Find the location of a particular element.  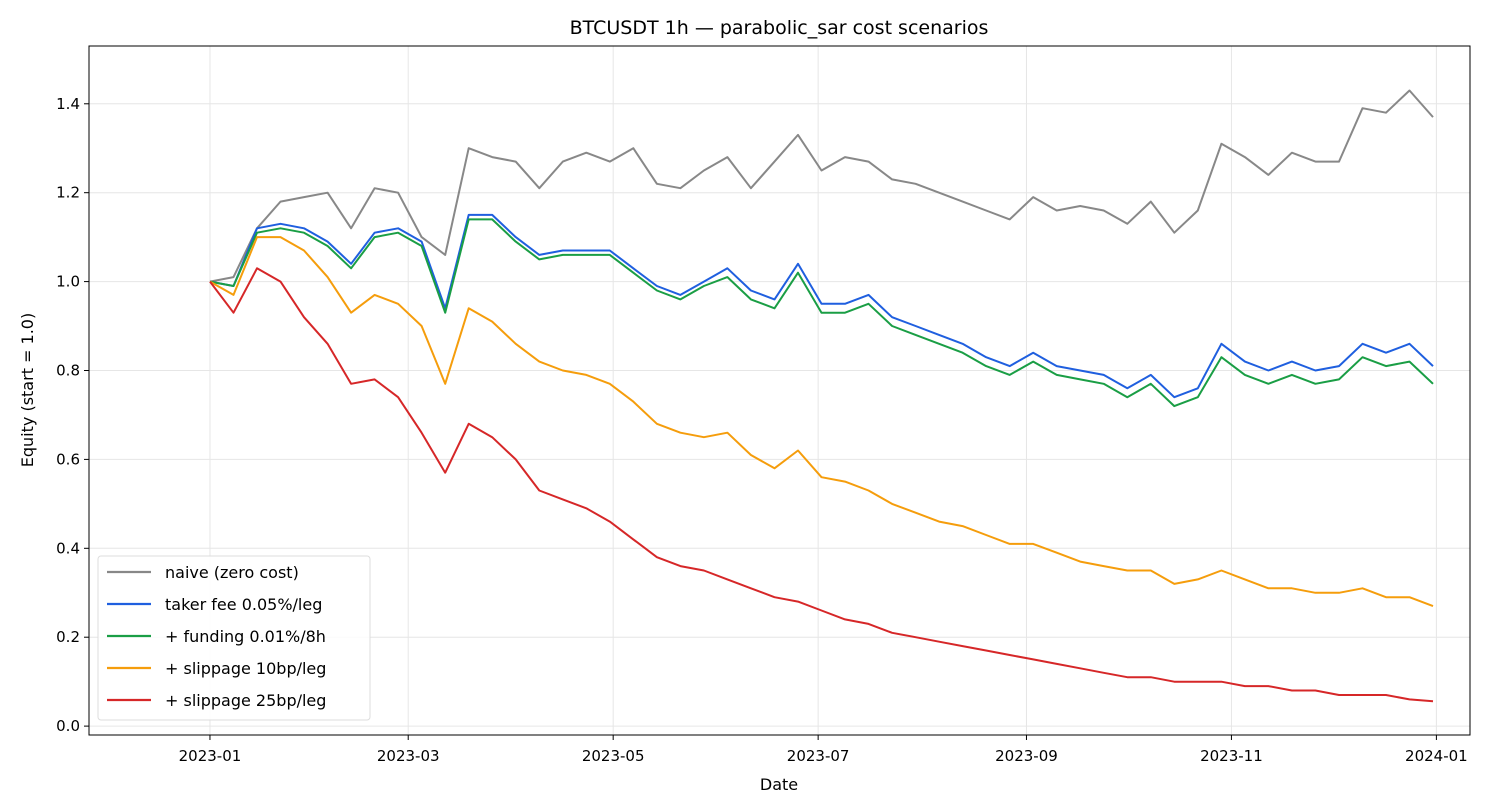

legend-label: + slippage 10bp/leg is located at coordinates (245, 668).